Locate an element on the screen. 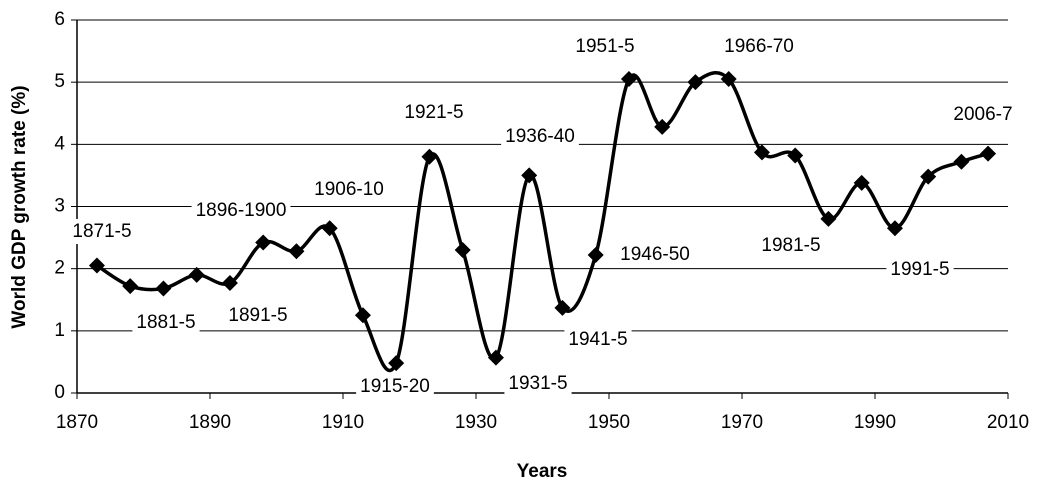 Image resolution: width=1041 pixels, height=490 pixels. annotation: 1906-10 is located at coordinates (349, 189).